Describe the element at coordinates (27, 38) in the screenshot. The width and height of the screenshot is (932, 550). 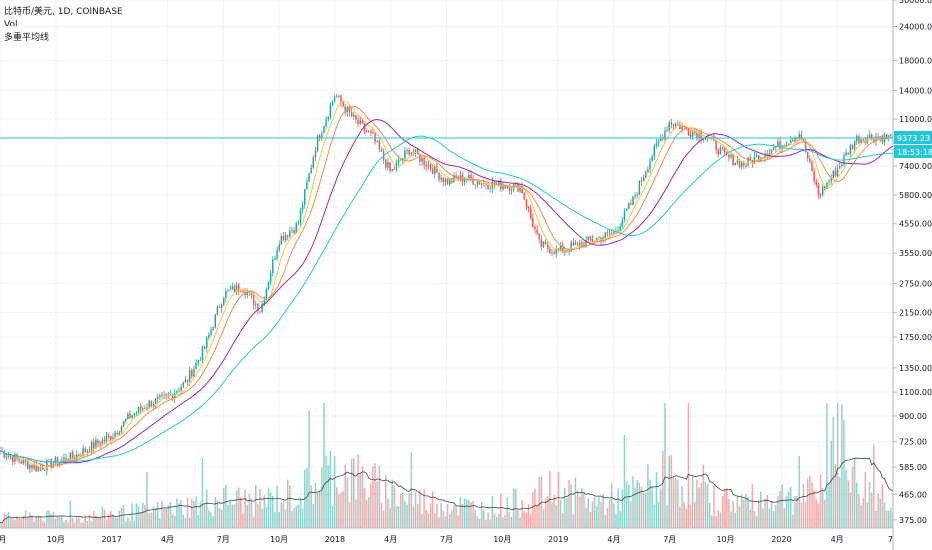
I see `moving-average-indicator-label: 多重平均线` at that location.